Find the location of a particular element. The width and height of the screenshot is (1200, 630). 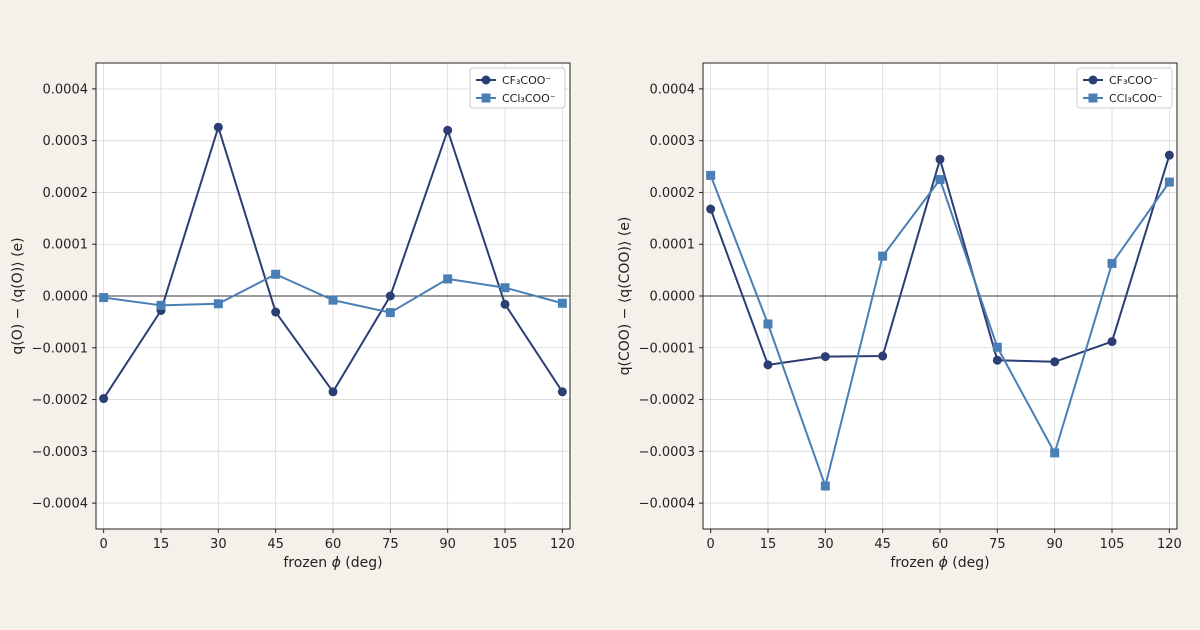

y-axis-label: q(O) − ⟨q(O)⟩ (e) is located at coordinates (18, 295).